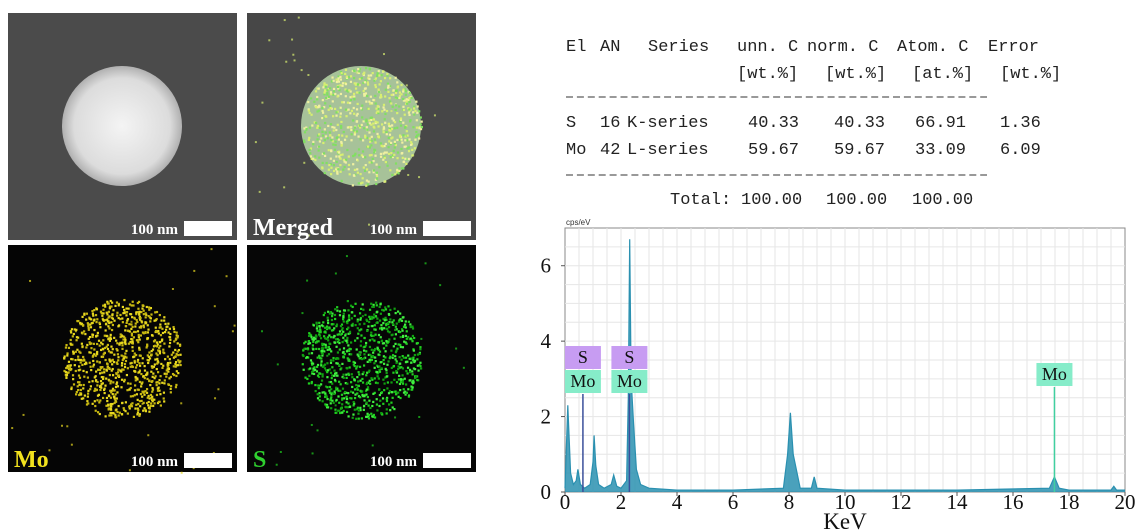  What do you see at coordinates (901, 502) in the screenshot?
I see `x-tick-label: 12` at bounding box center [901, 502].